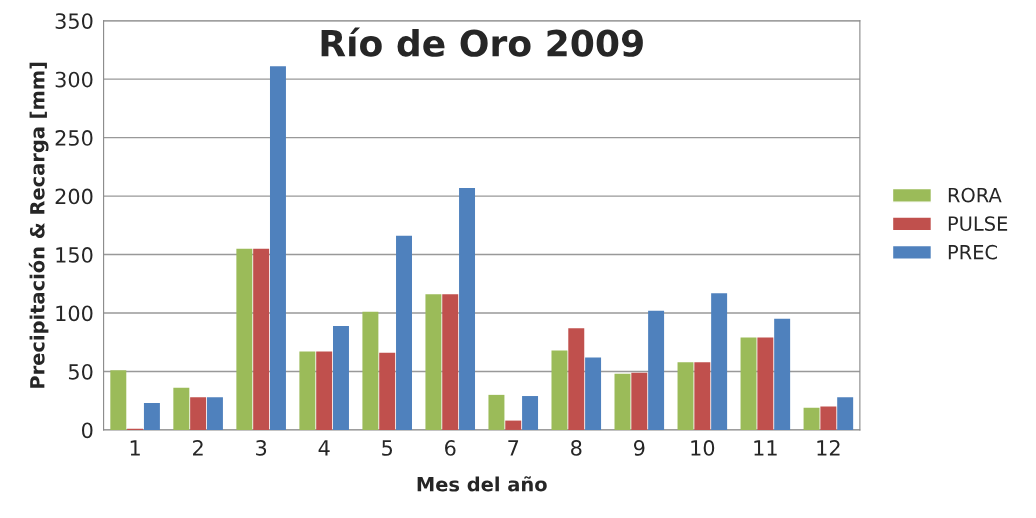 The height and width of the screenshot is (518, 1036). Describe the element at coordinates (38, 225) in the screenshot. I see `y-axis-title: Precipitación & Recarga [mm]` at that location.